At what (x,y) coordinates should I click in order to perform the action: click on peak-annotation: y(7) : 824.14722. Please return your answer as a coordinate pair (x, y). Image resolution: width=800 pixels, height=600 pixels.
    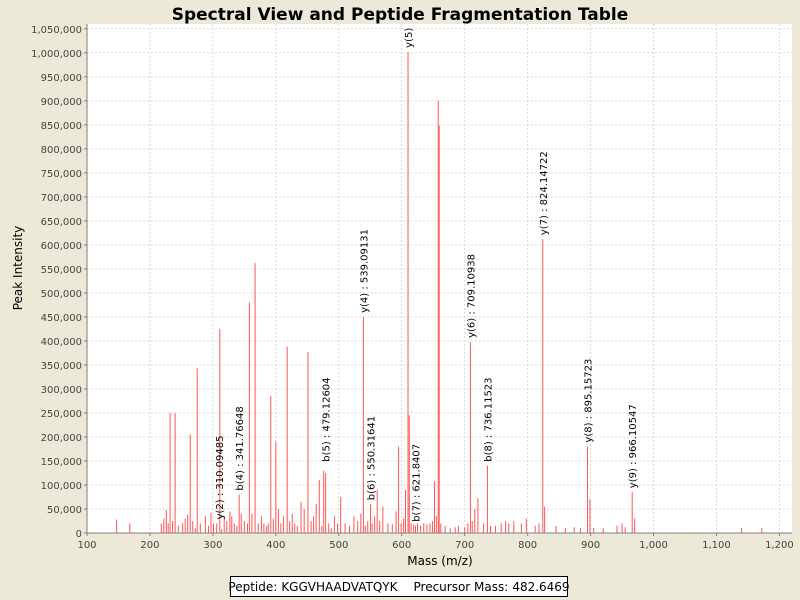
    Looking at the image, I should click on (544, 193).